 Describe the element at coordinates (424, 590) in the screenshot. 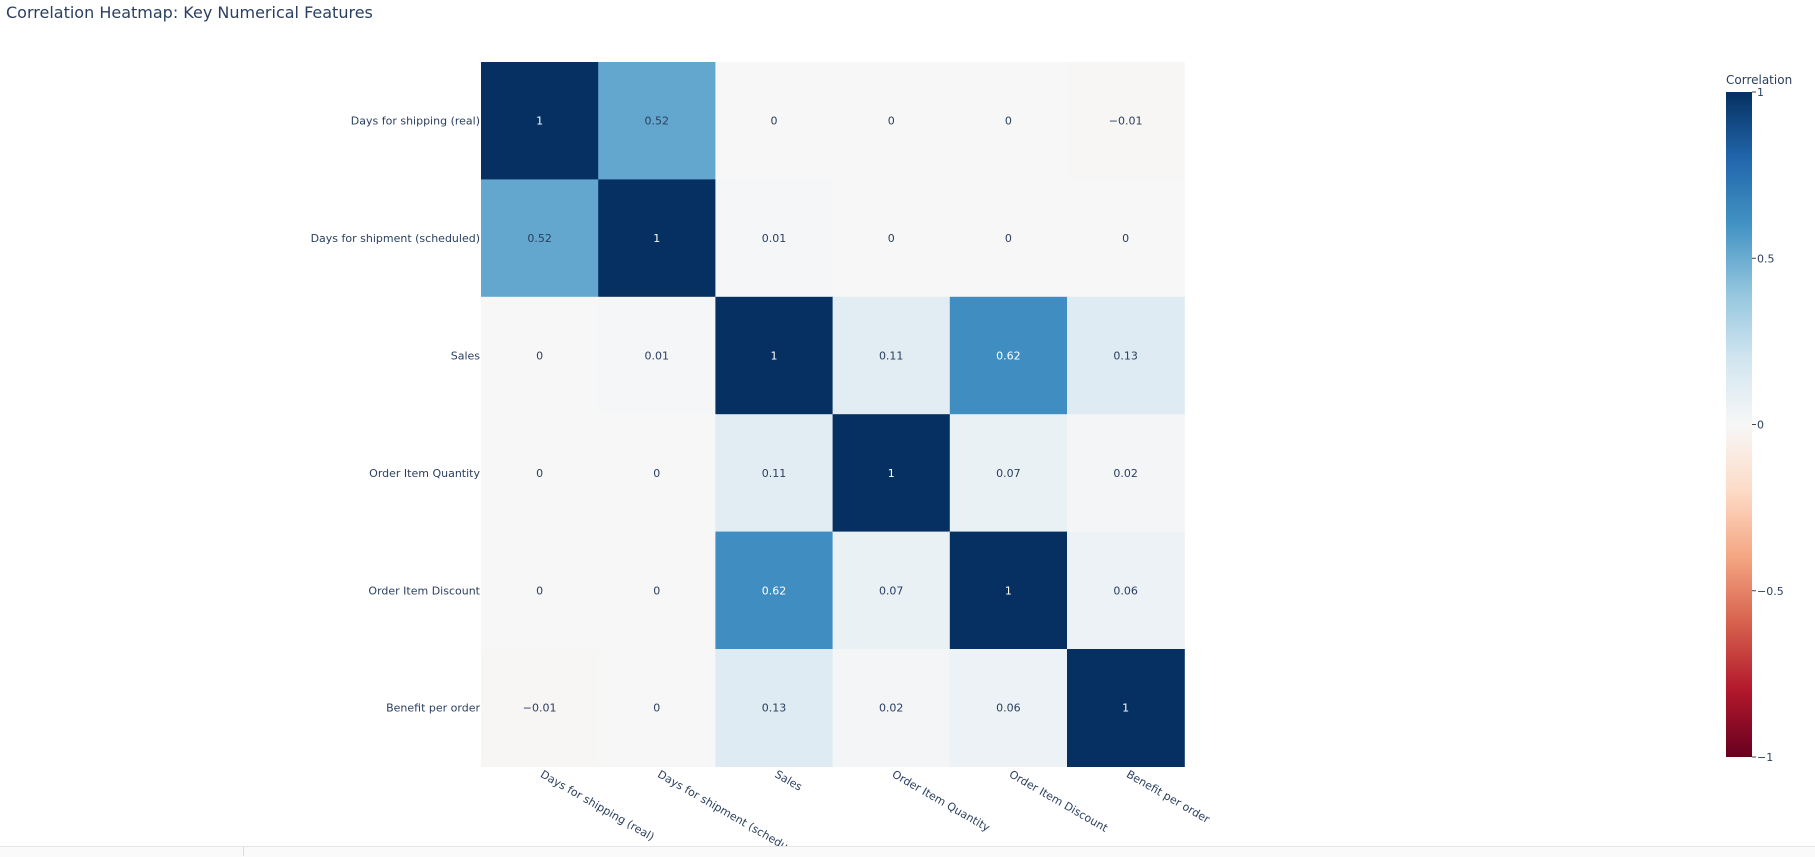

I see `y-tick-label: Order Item Discount` at that location.